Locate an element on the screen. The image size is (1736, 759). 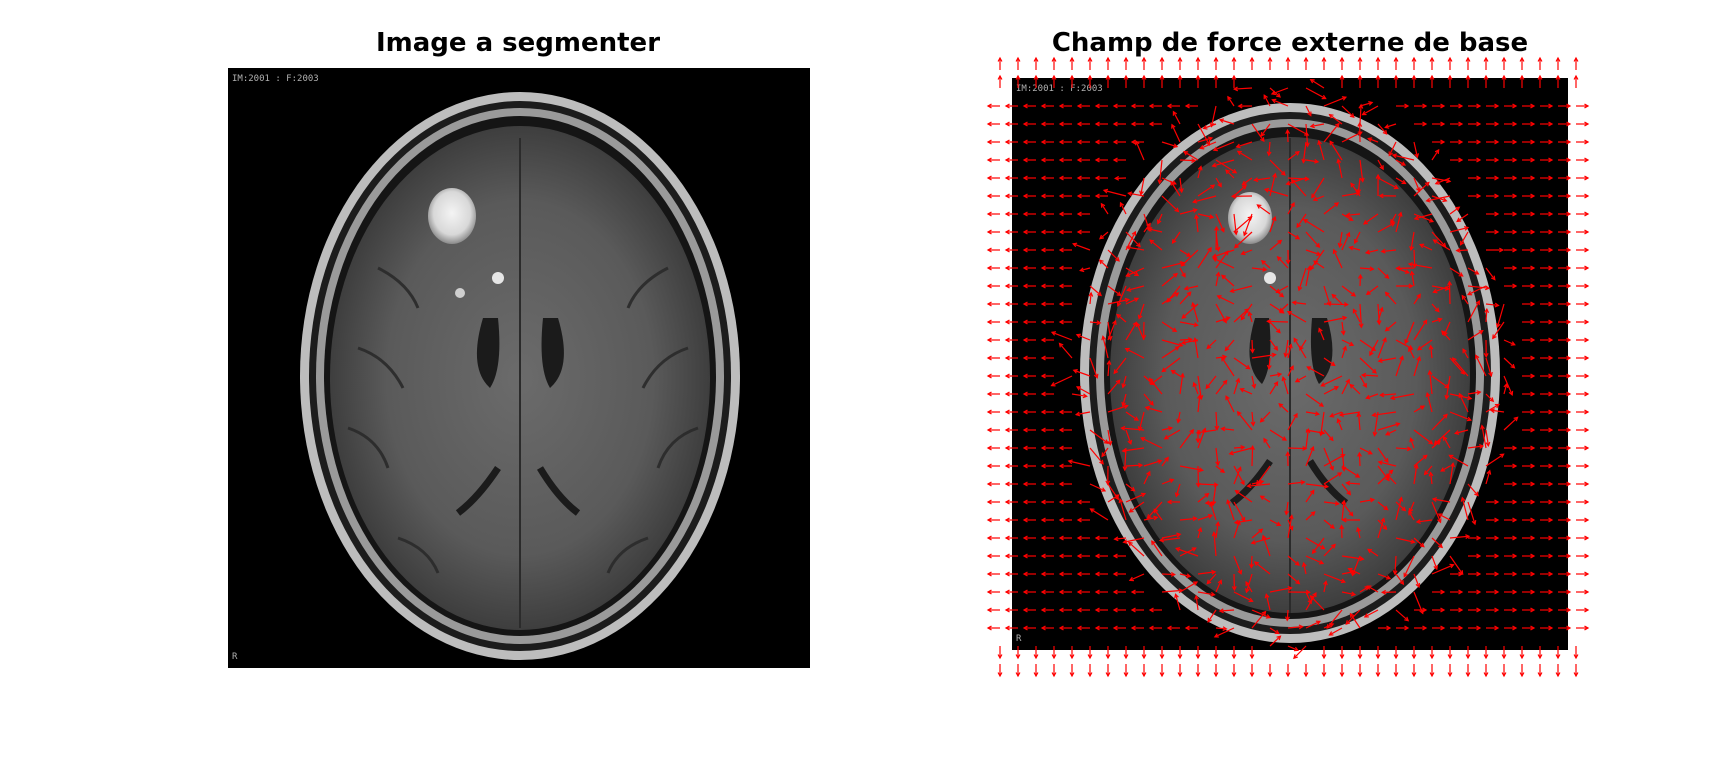
corner-text-top: IM:2001 : F:2003 is located at coordinates (275, 79).